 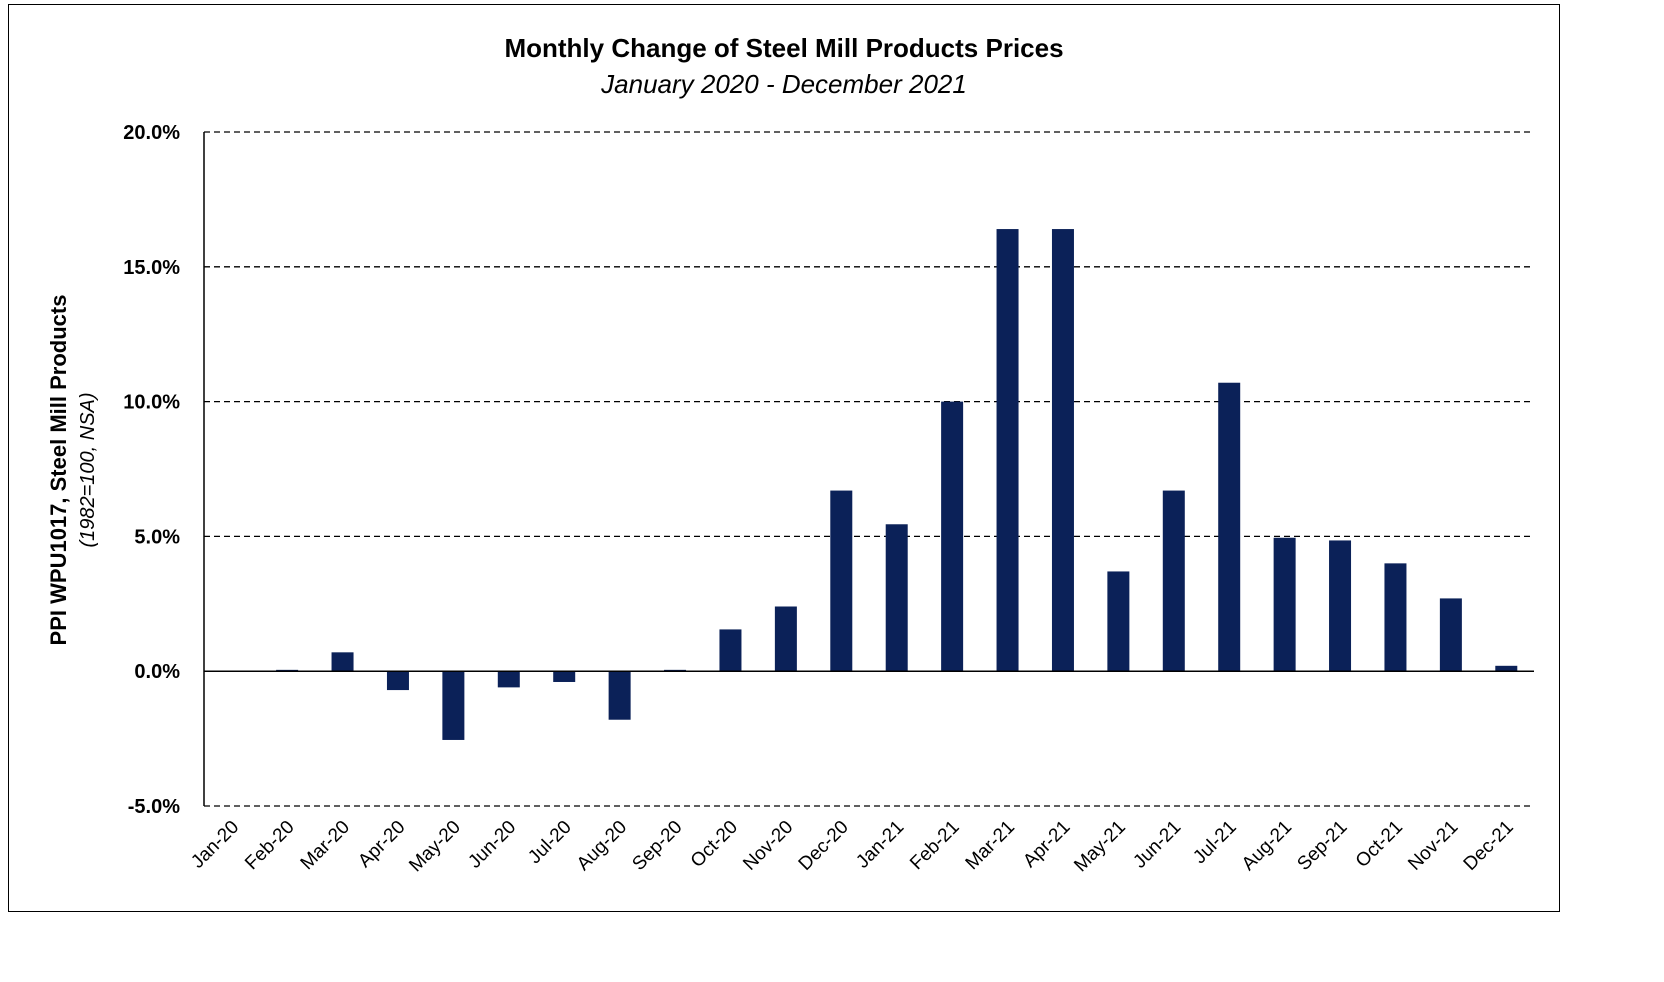 I want to click on x-tick-label: Jan-20, so click(x=215, y=845).